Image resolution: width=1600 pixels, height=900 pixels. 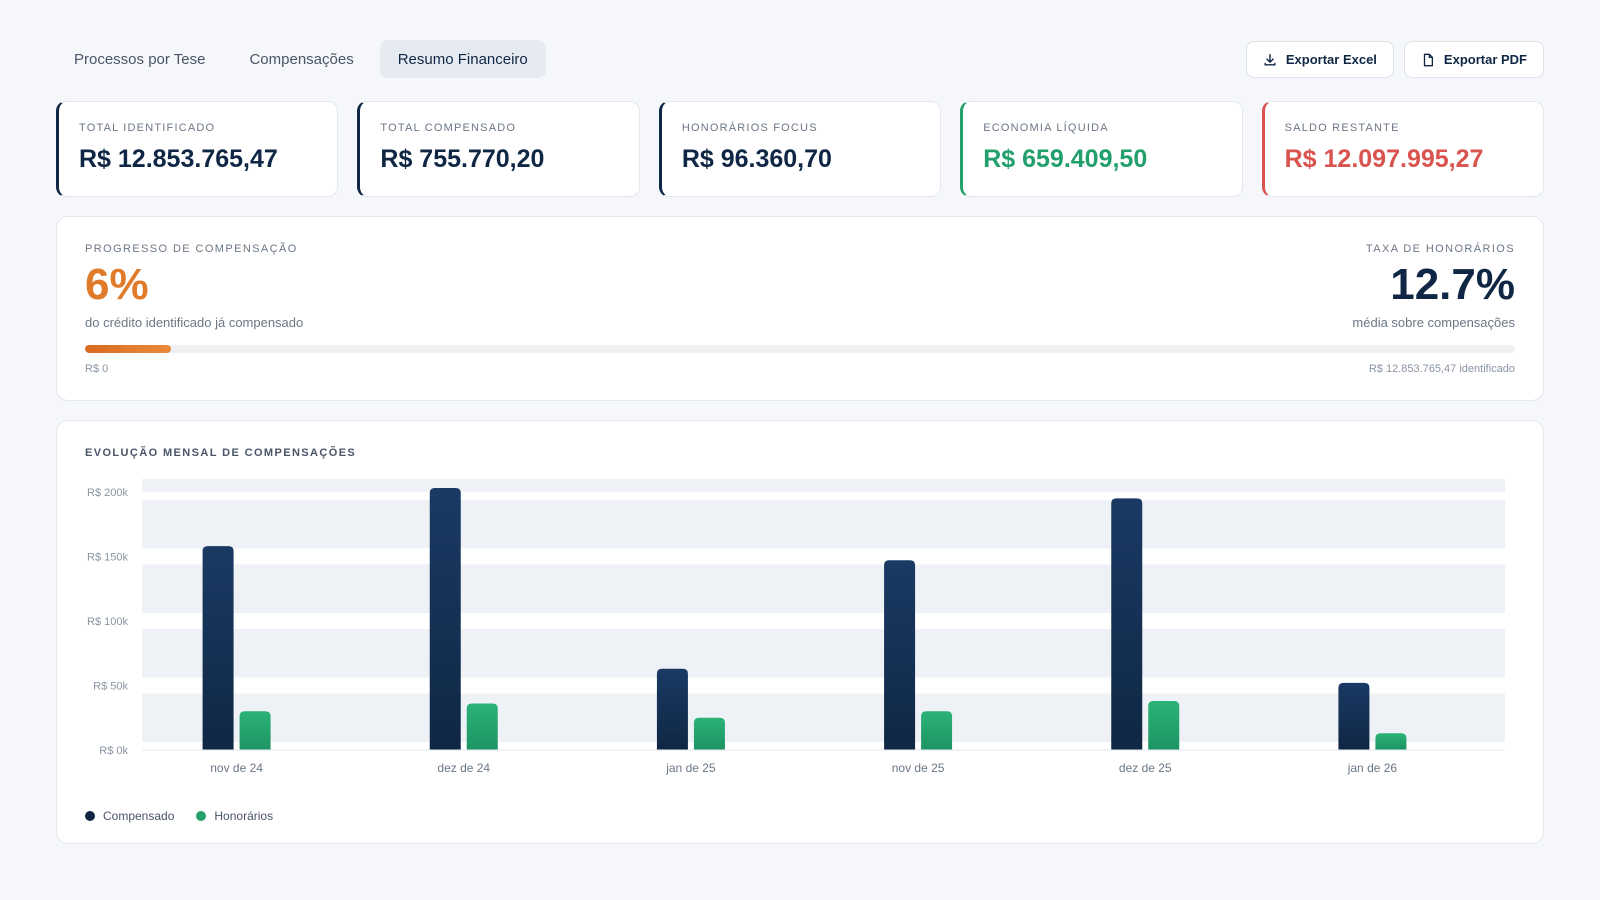 I want to click on progress-max-label: R$ 12.853.765,47 identificado, so click(x=1441, y=369).